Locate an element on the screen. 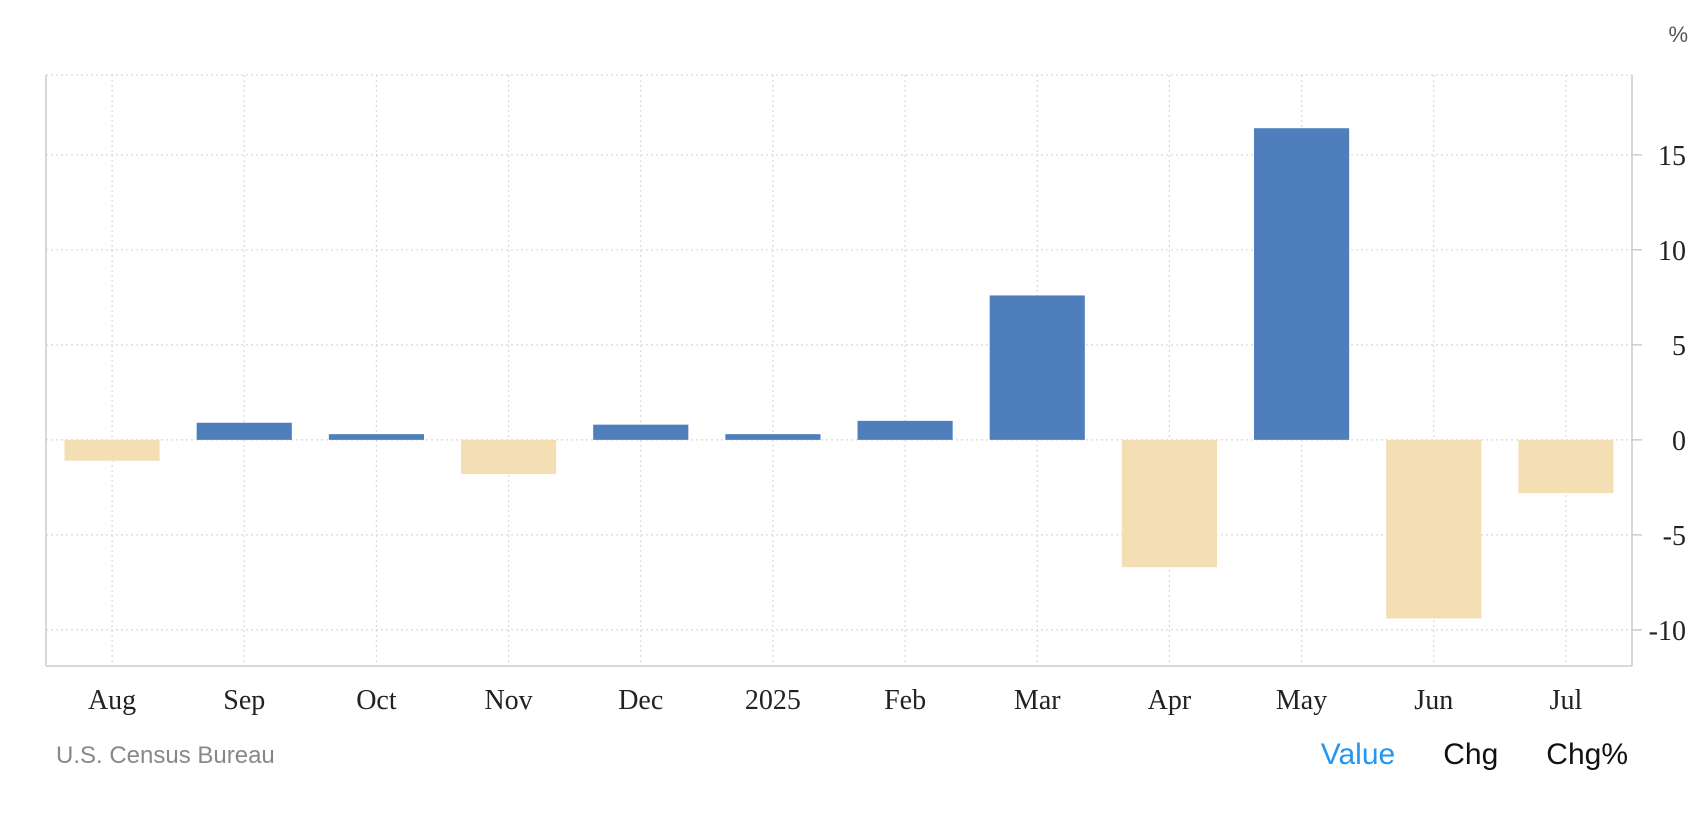  x-tick-label: Dec is located at coordinates (640, 700).